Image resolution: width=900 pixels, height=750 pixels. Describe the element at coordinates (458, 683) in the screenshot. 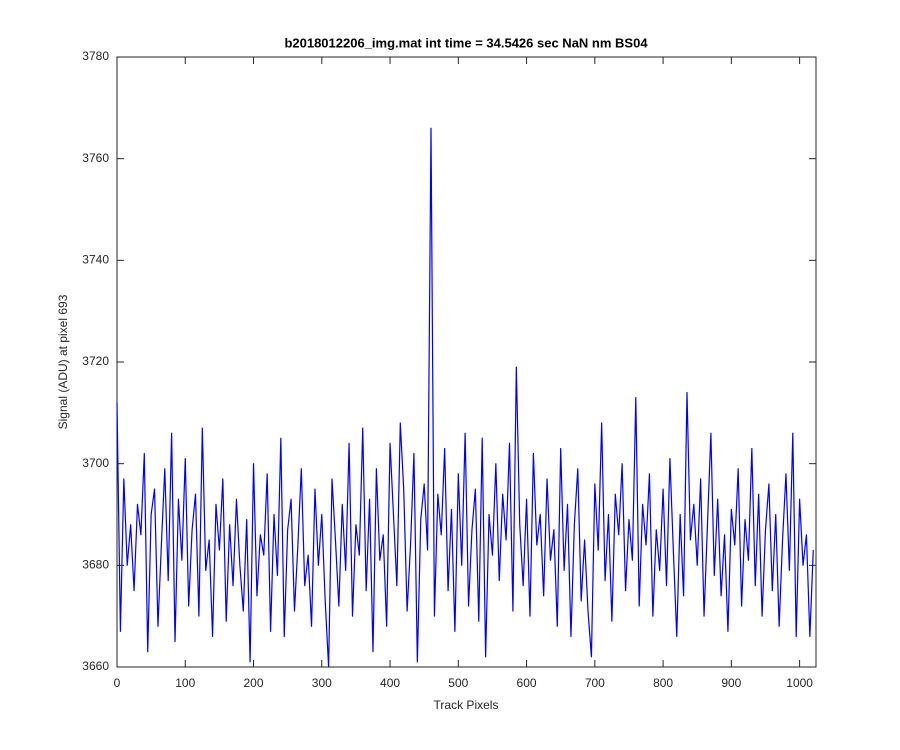

I see `x-tick-label: 500` at that location.